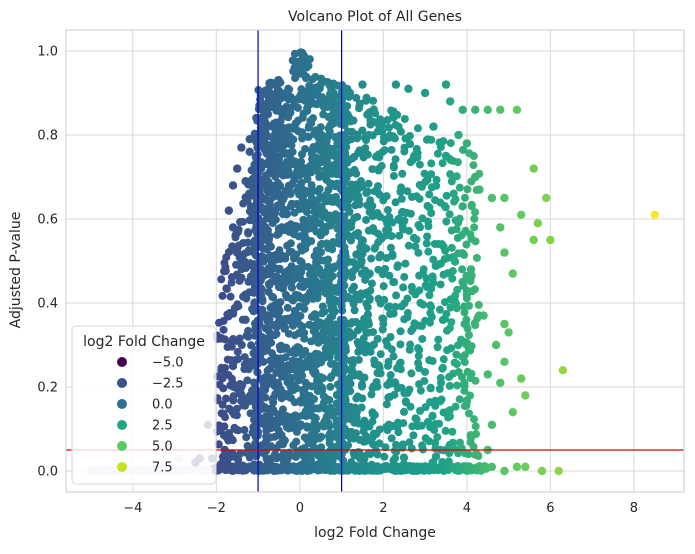  What do you see at coordinates (47, 304) in the screenshot?
I see `y-tick-label: 0.4` at bounding box center [47, 304].